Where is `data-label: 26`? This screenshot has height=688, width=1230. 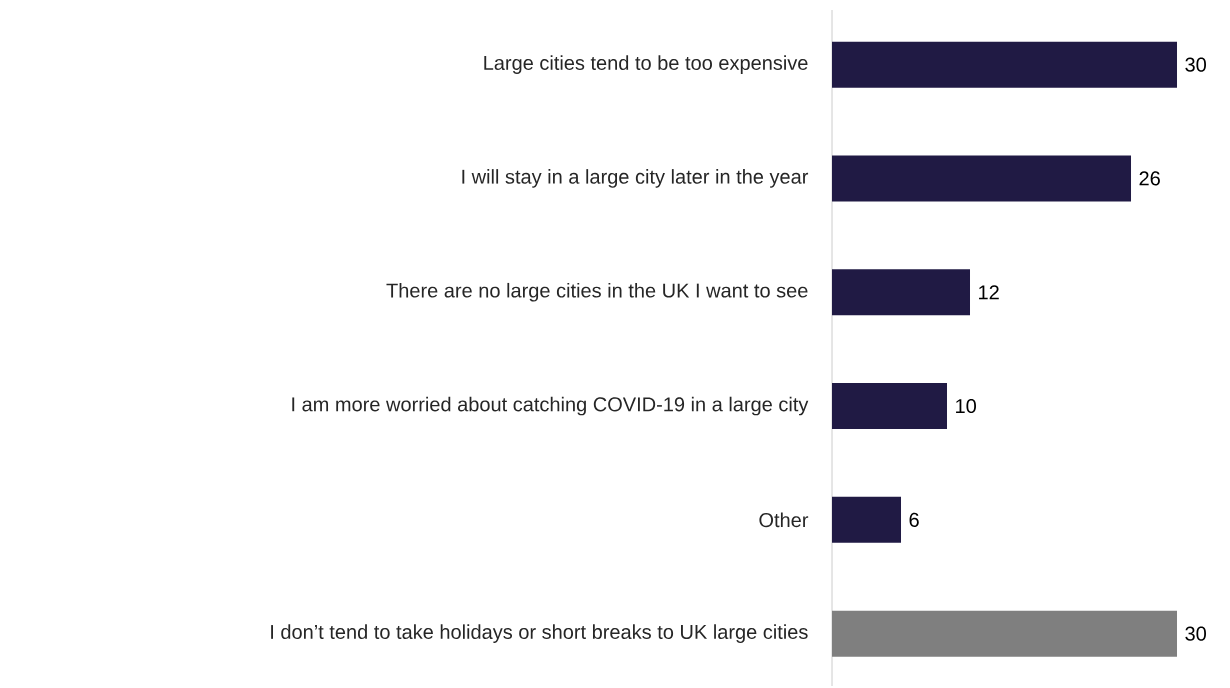 data-label: 26 is located at coordinates (1149, 178).